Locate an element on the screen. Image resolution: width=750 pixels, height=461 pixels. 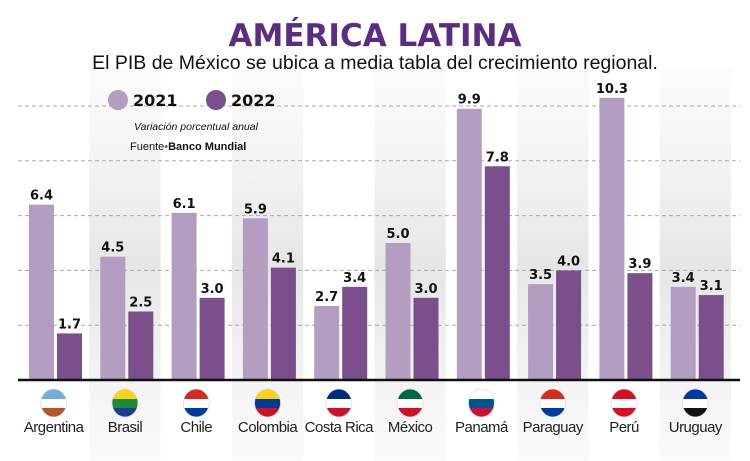
chart-source: Fuente•Banco Mundial is located at coordinates (188, 147).